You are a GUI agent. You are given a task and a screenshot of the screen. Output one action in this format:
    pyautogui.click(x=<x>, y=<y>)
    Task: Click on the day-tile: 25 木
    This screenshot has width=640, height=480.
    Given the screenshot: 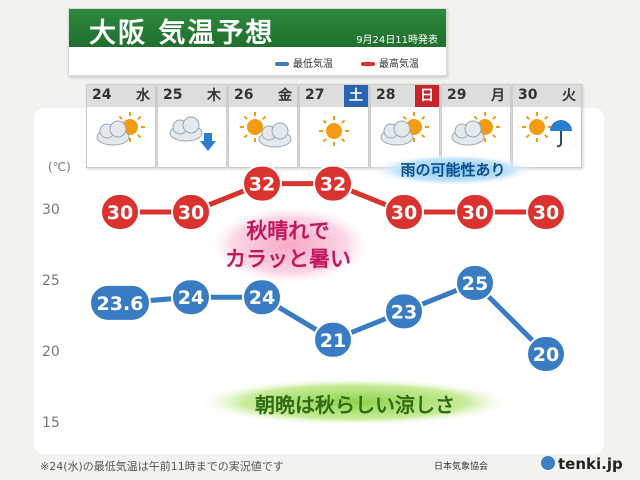 What is the action you would take?
    pyautogui.click(x=192, y=126)
    